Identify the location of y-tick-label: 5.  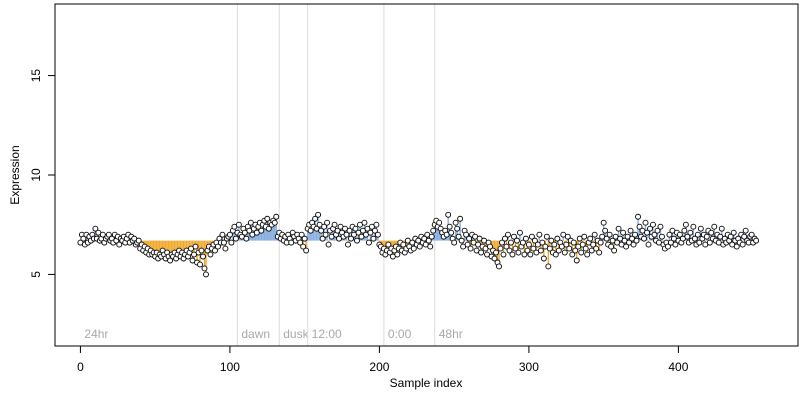
(36, 274).